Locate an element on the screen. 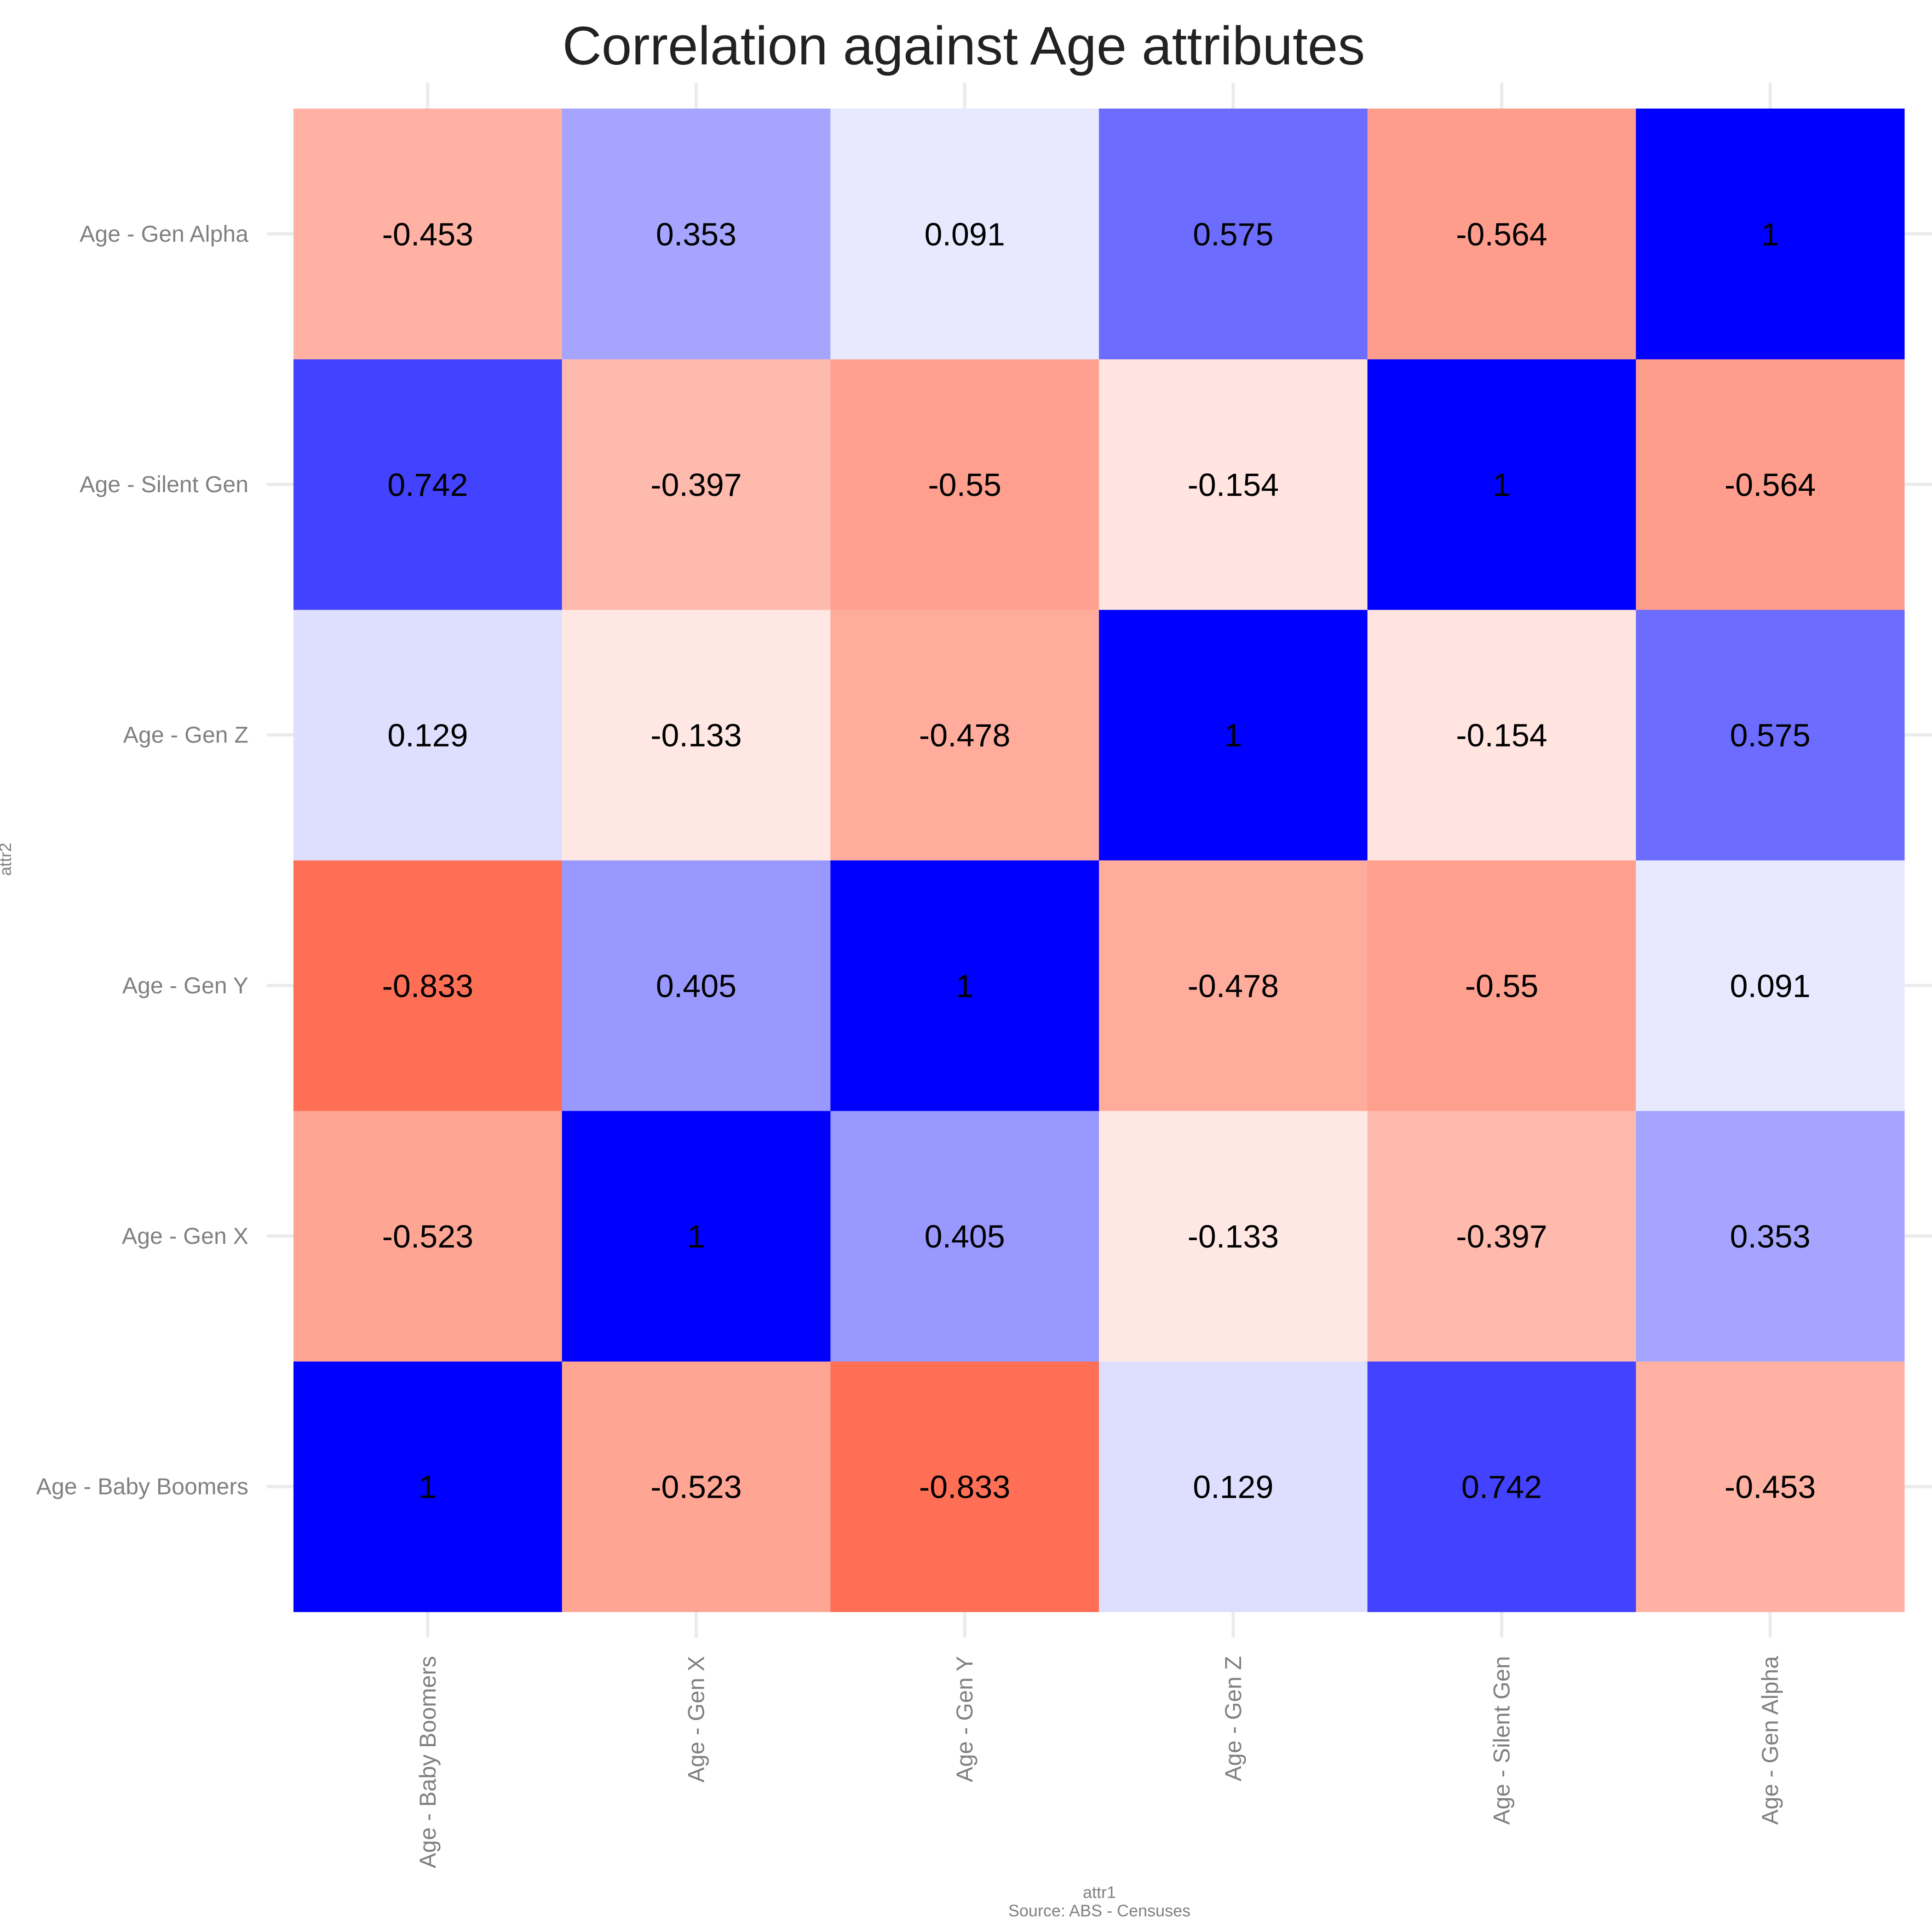  x-tick-label: Age - Baby Boomers is located at coordinates (428, 1762).